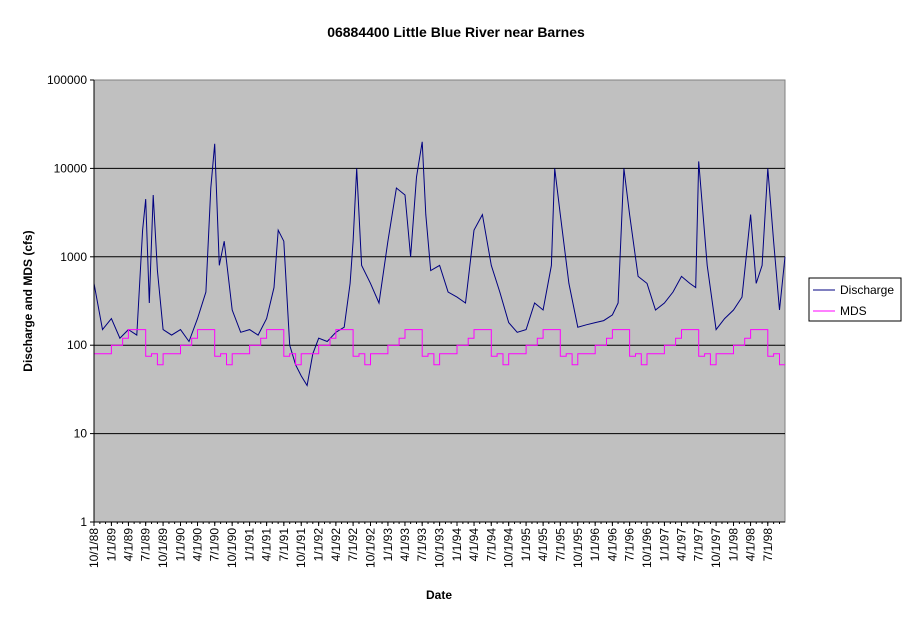 The image size is (911, 623). I want to click on x-tick-label: 10/1/93, so click(440, 548).